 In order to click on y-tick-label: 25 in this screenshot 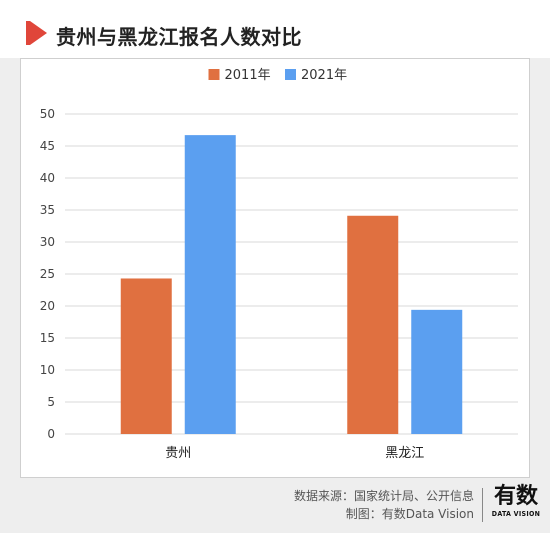, I will do `click(47, 274)`.